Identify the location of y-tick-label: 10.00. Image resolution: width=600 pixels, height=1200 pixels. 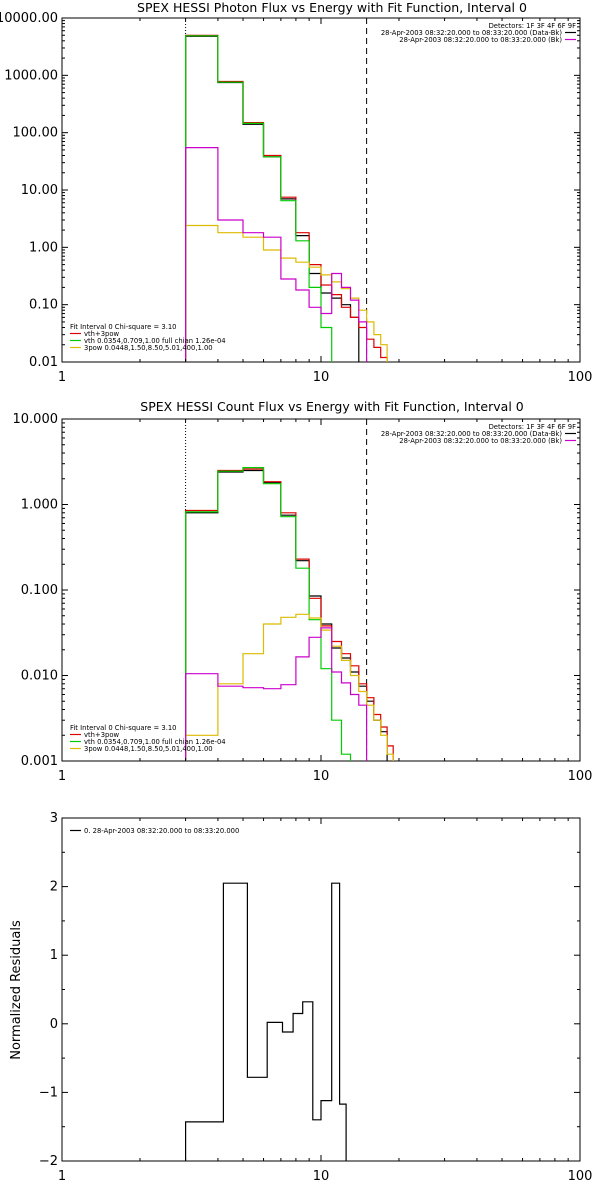
(39, 190).